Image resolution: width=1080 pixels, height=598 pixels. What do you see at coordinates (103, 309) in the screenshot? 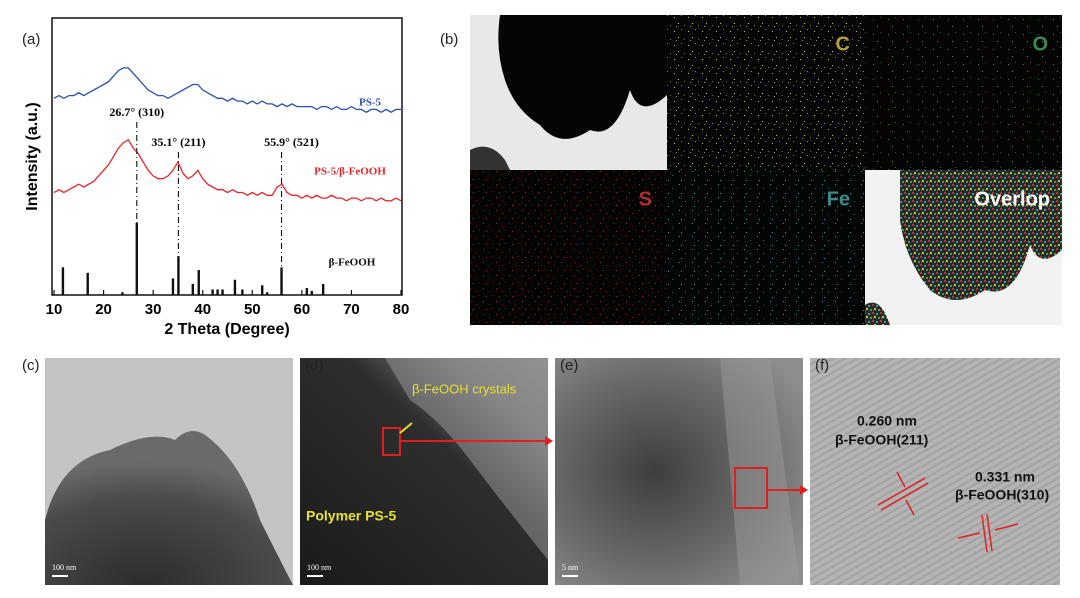
I see `x-tick-label: 20` at bounding box center [103, 309].